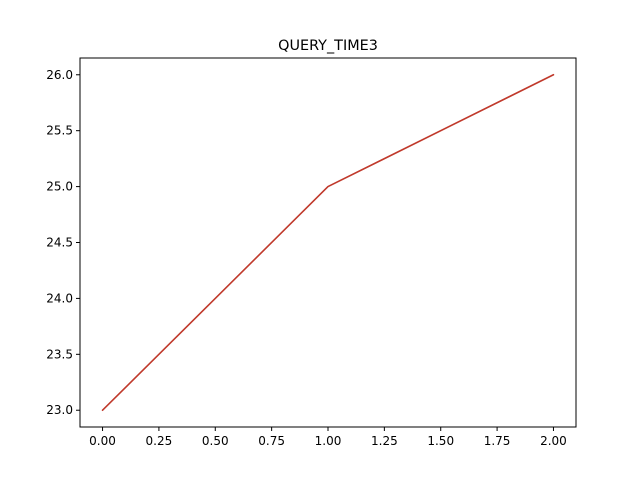 The height and width of the screenshot is (480, 640). I want to click on x-tick-label: 1.00, so click(328, 441).